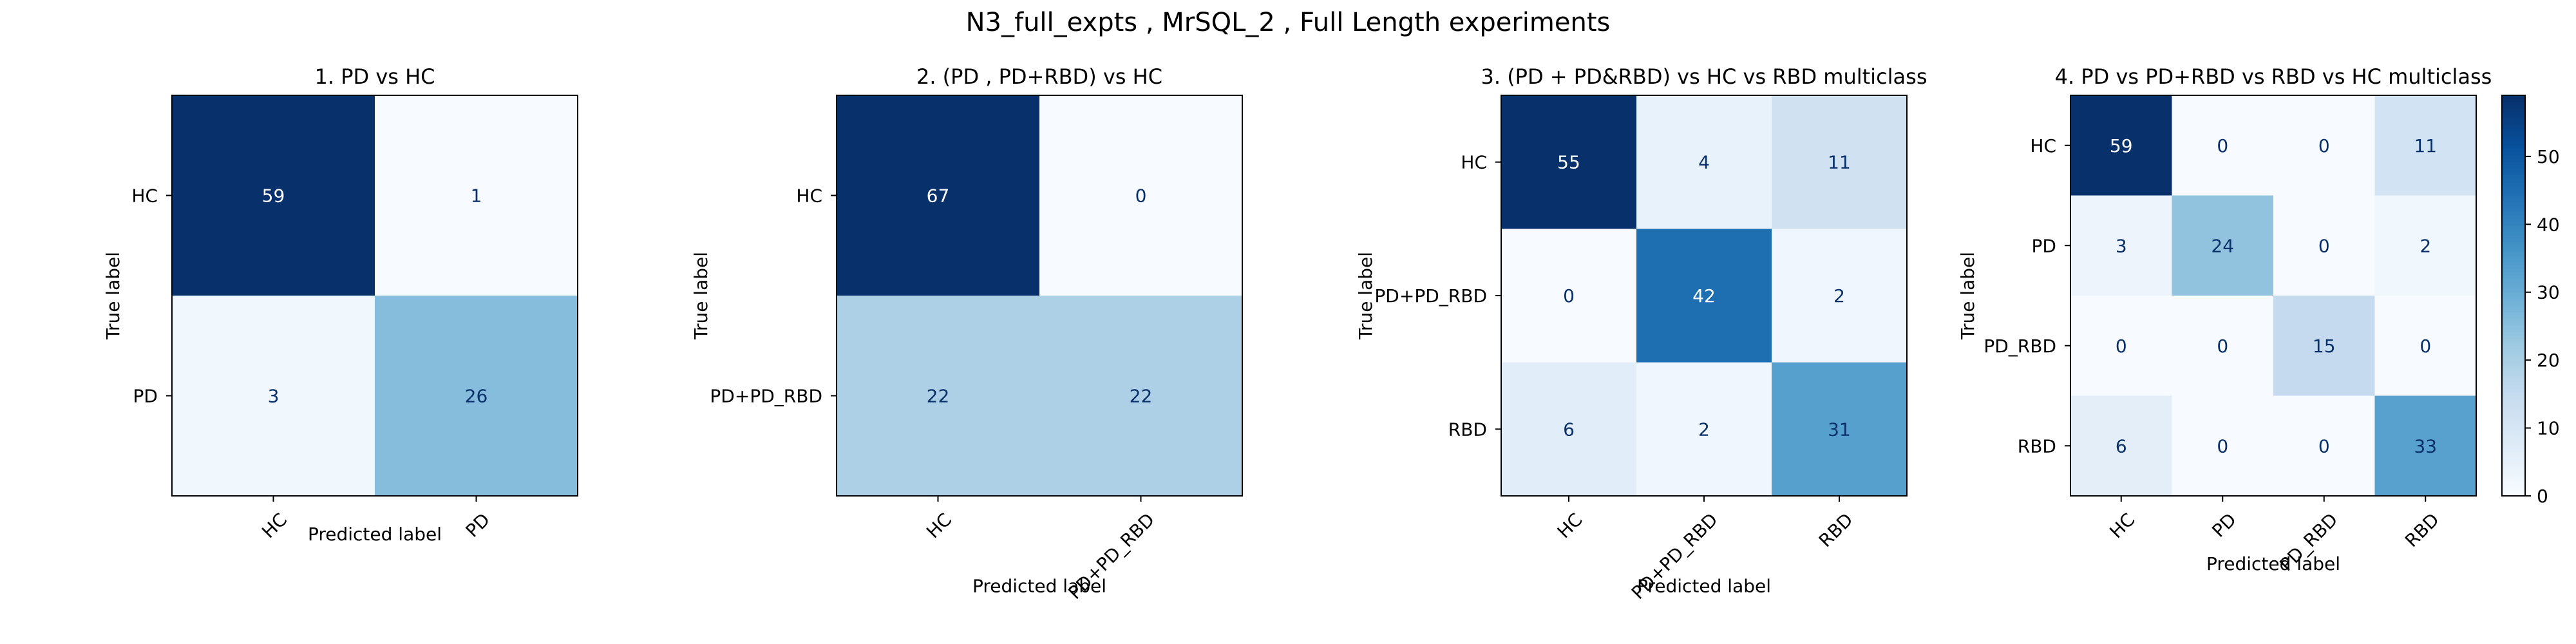 The width and height of the screenshot is (2576, 644). I want to click on colorbar-tick-label-3: 30, so click(2549, 293).